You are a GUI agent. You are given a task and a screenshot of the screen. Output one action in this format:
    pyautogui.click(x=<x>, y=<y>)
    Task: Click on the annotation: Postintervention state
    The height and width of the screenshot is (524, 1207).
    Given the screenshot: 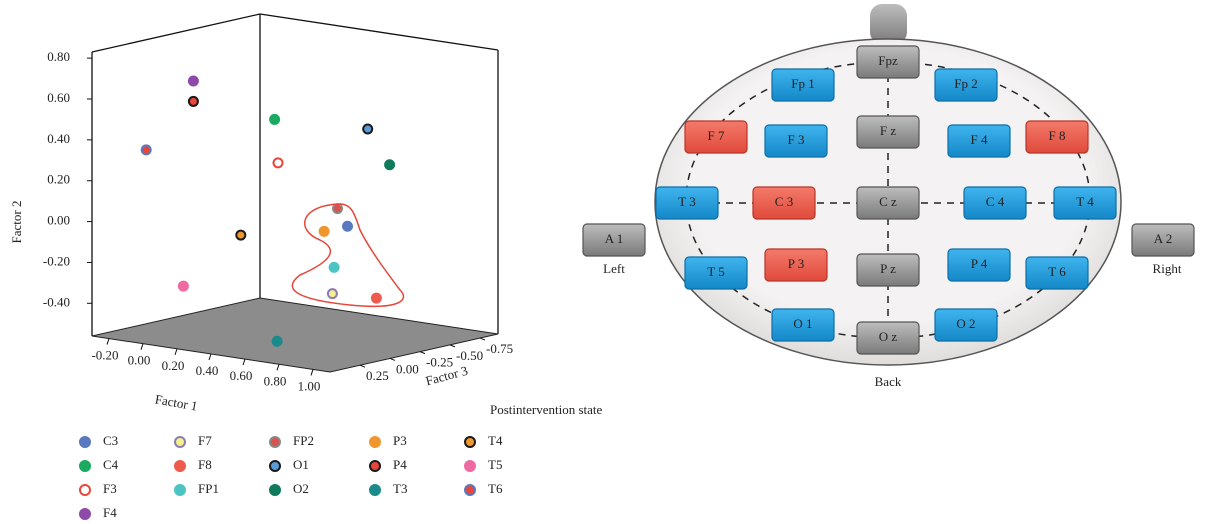 What is the action you would take?
    pyautogui.click(x=546, y=409)
    